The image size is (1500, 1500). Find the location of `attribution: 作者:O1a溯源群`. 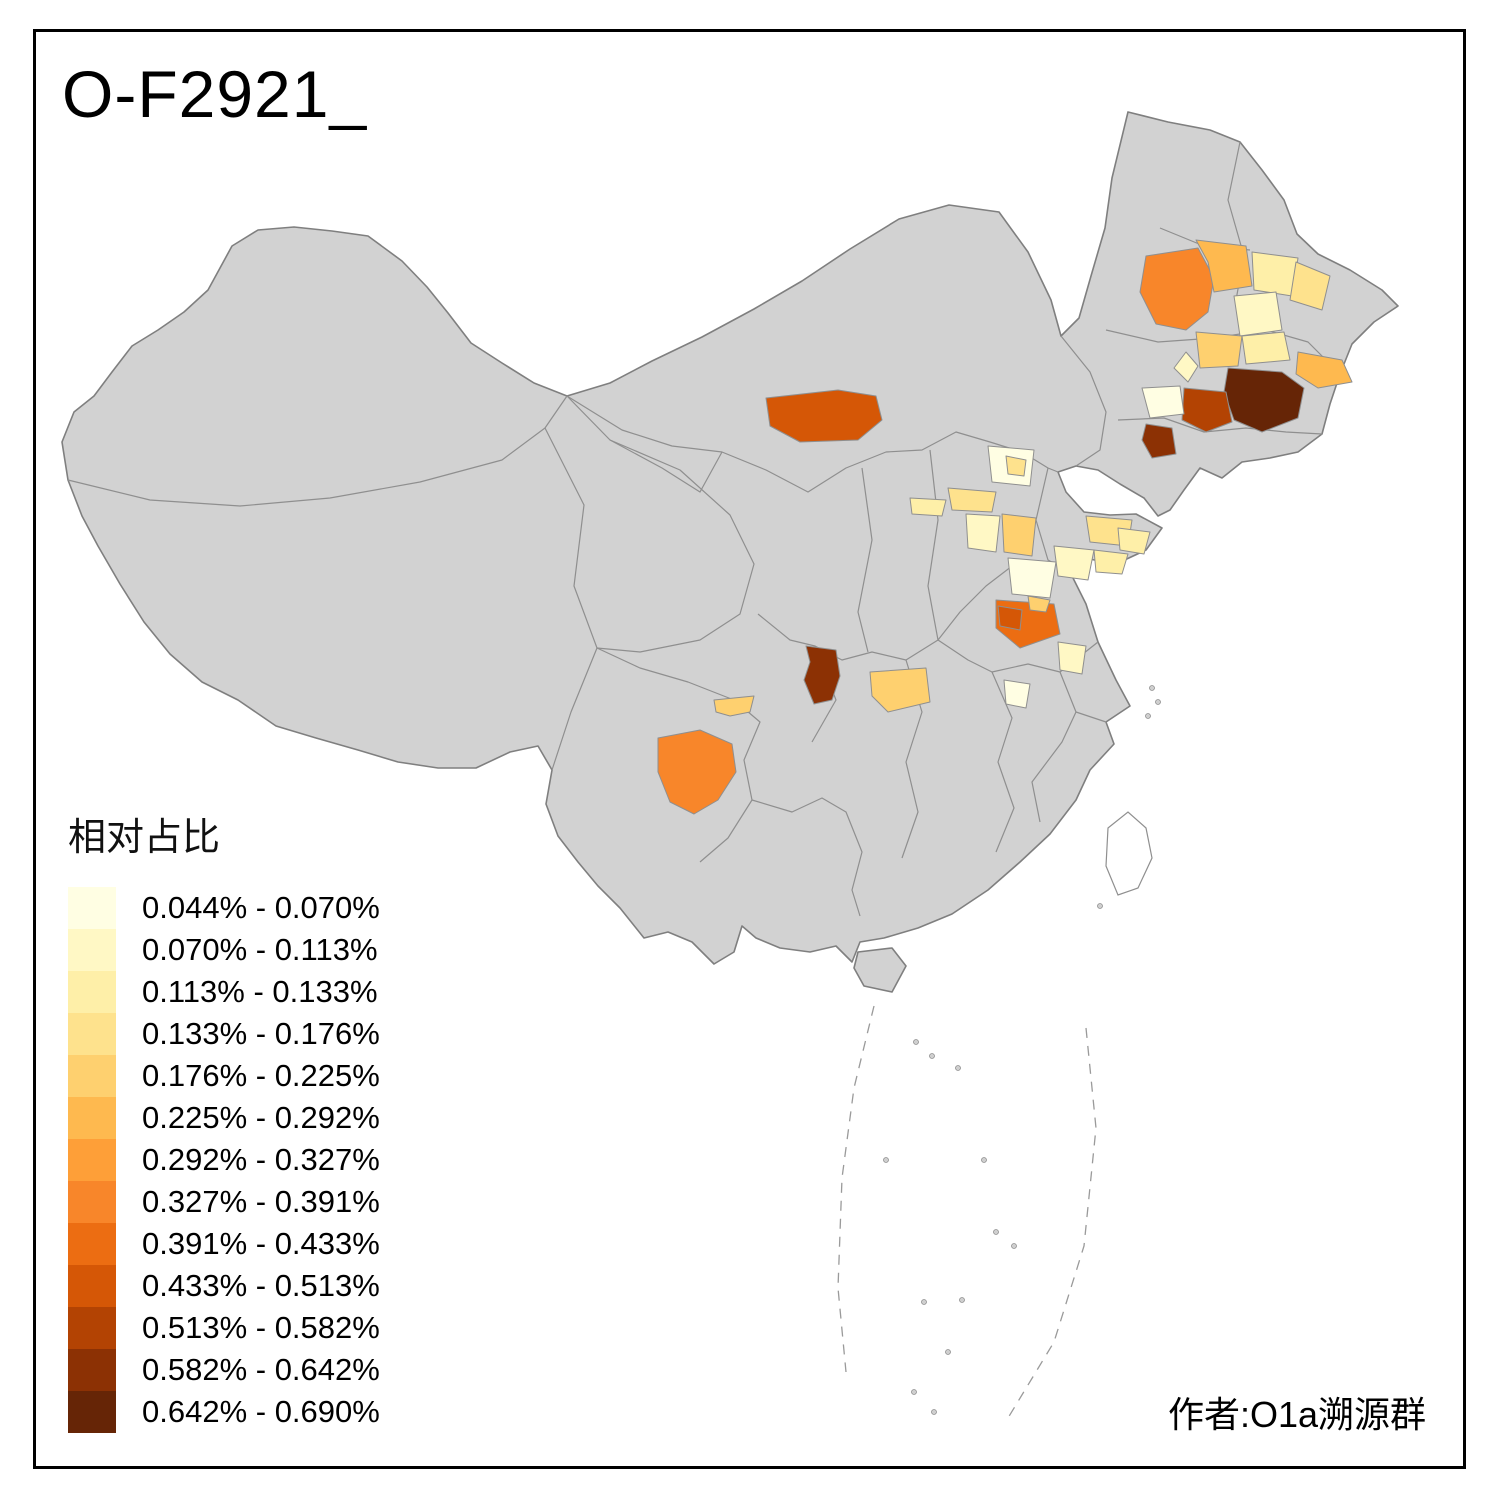

attribution: 作者:O1a溯源群 is located at coordinates (1296, 1414).